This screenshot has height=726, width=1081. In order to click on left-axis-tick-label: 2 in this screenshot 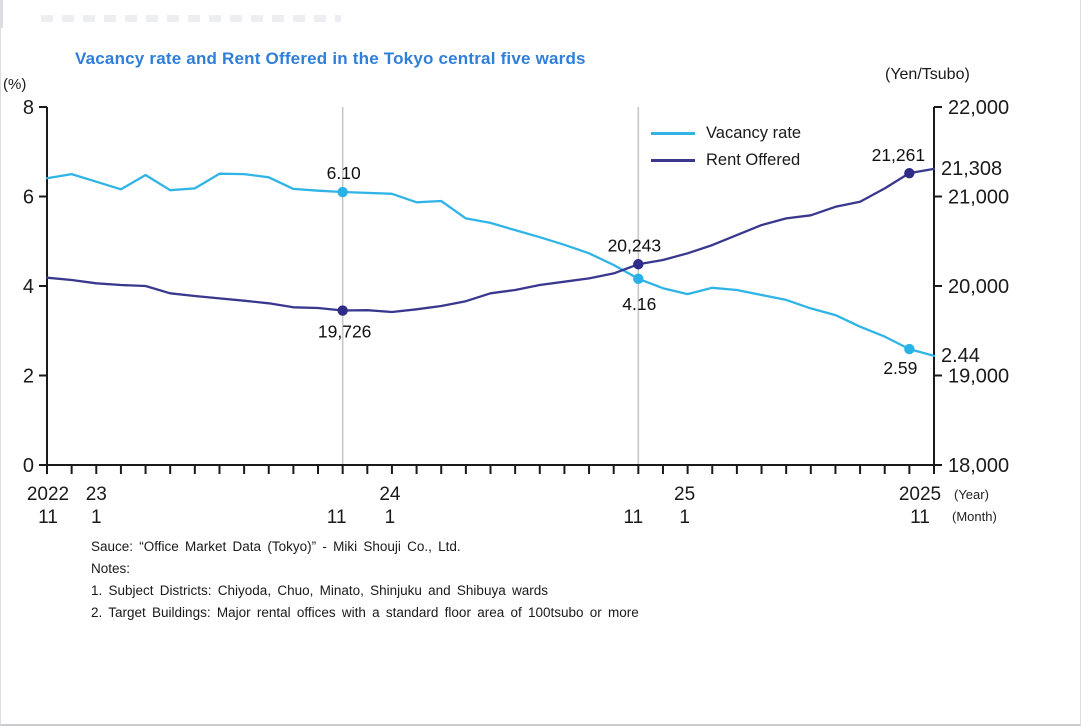, I will do `click(28, 377)`.